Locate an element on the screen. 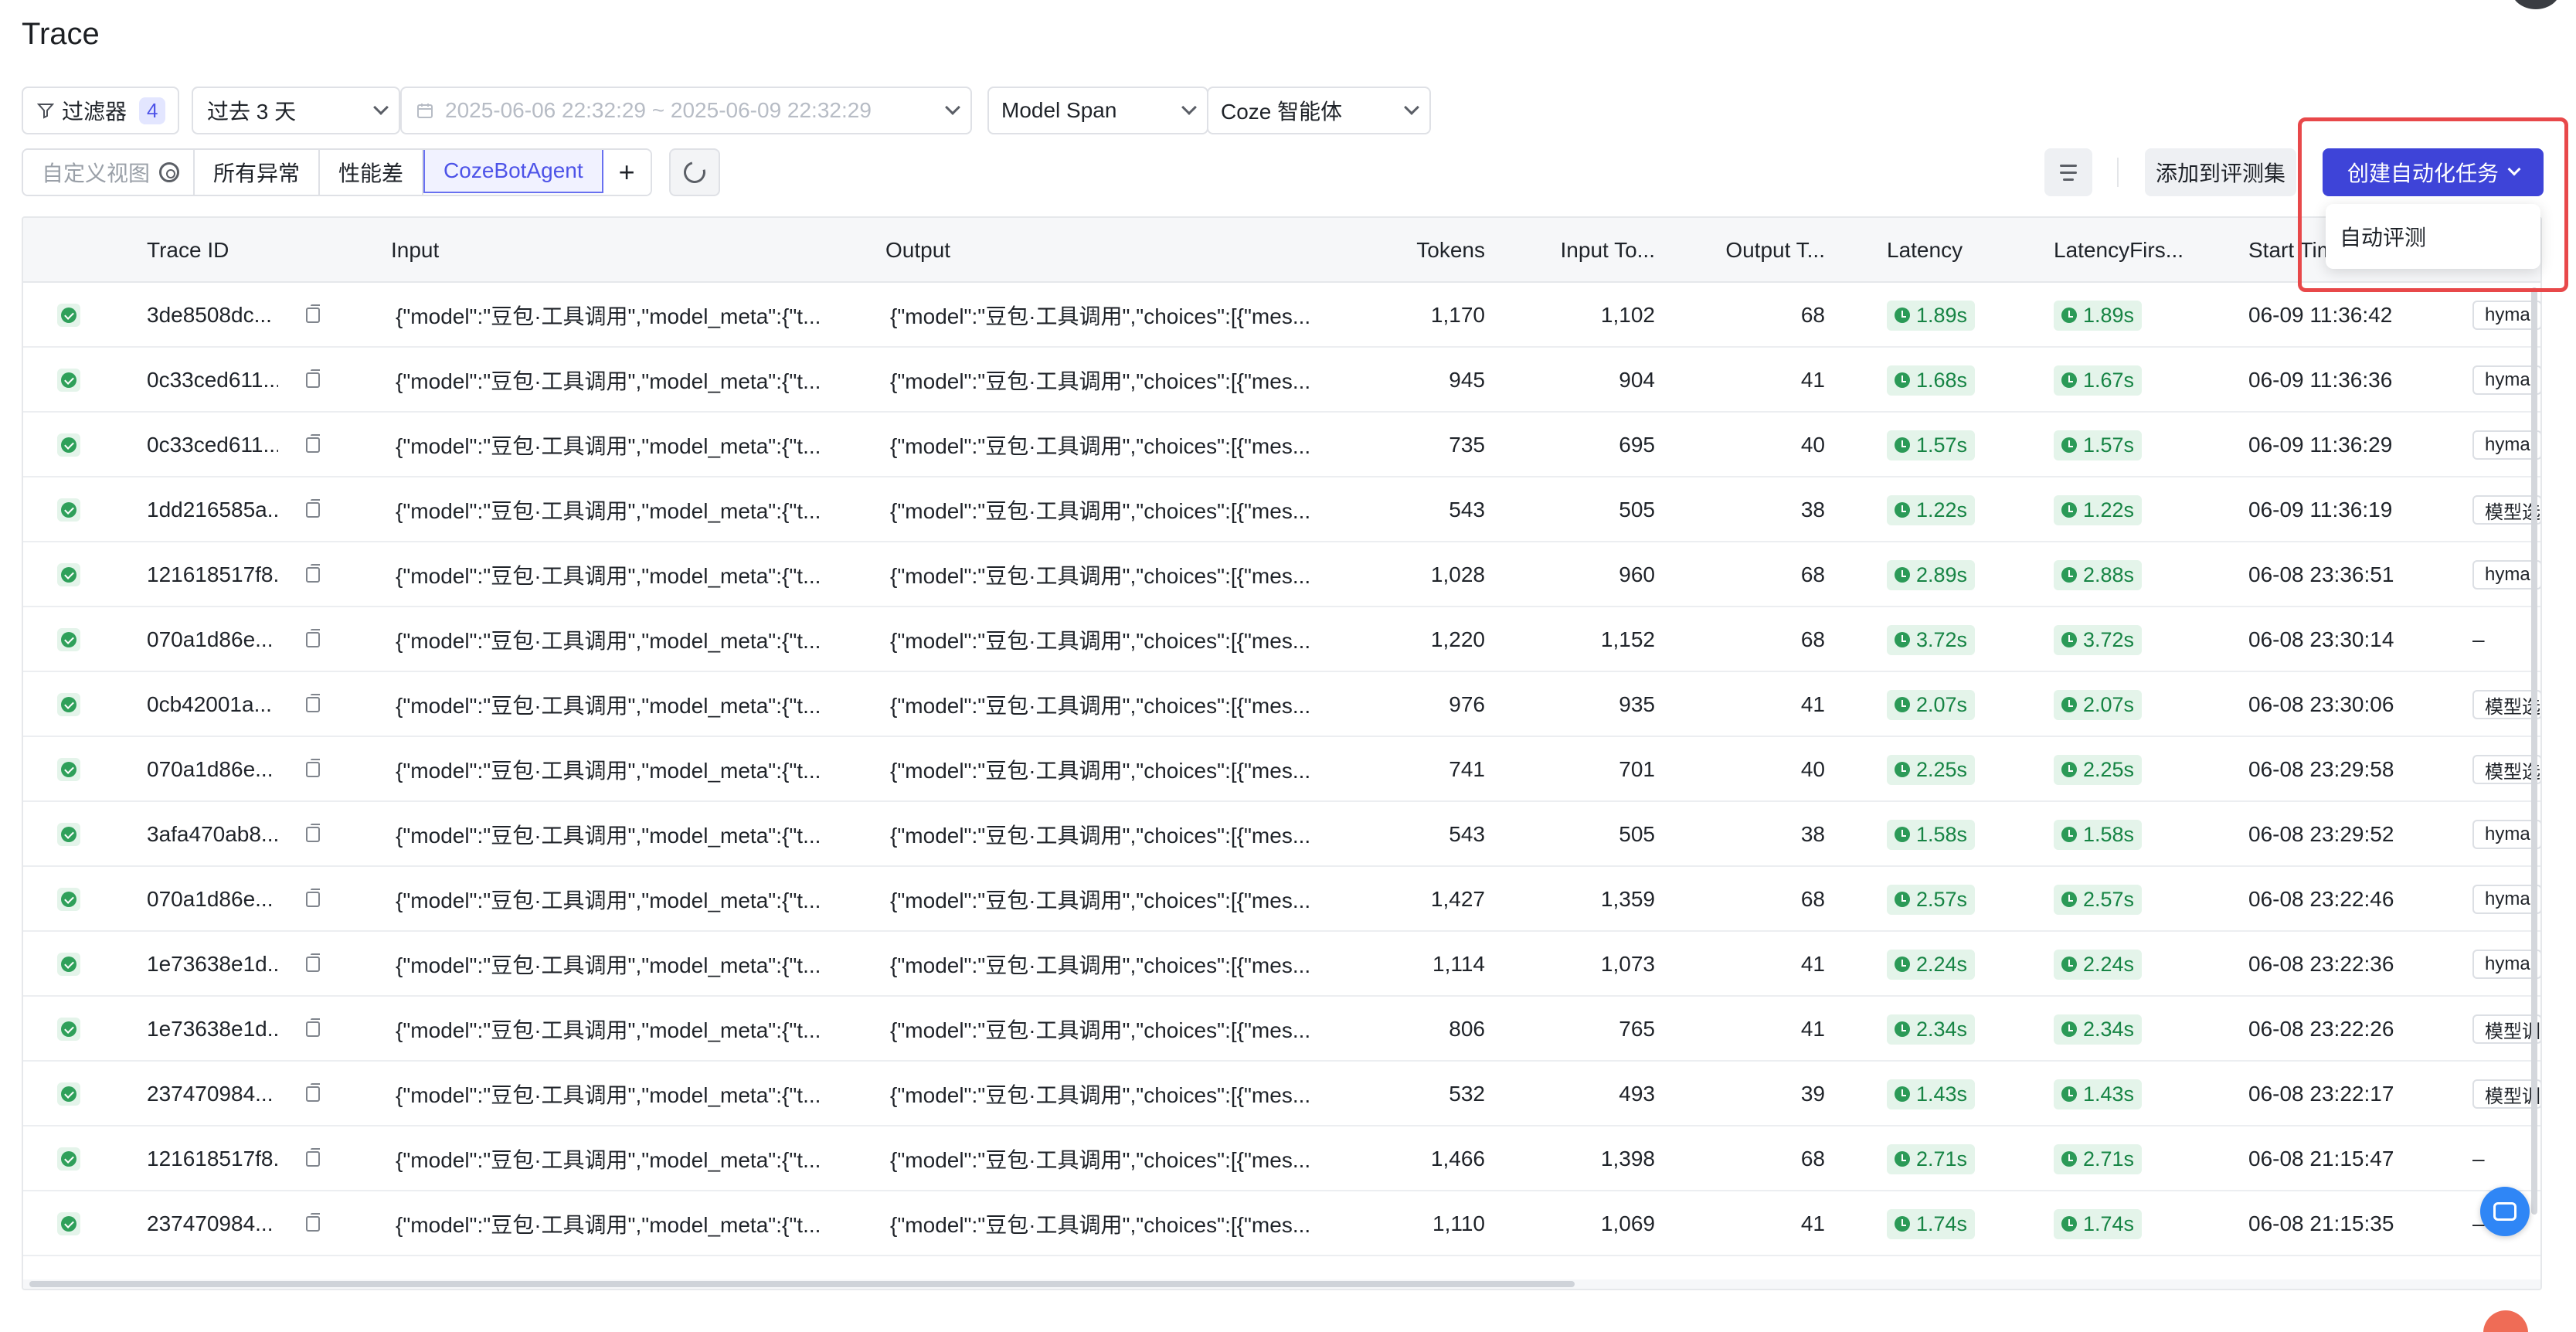 This screenshot has height=1332, width=2576. time-range-select: 过去 3 天 is located at coordinates (296, 110).